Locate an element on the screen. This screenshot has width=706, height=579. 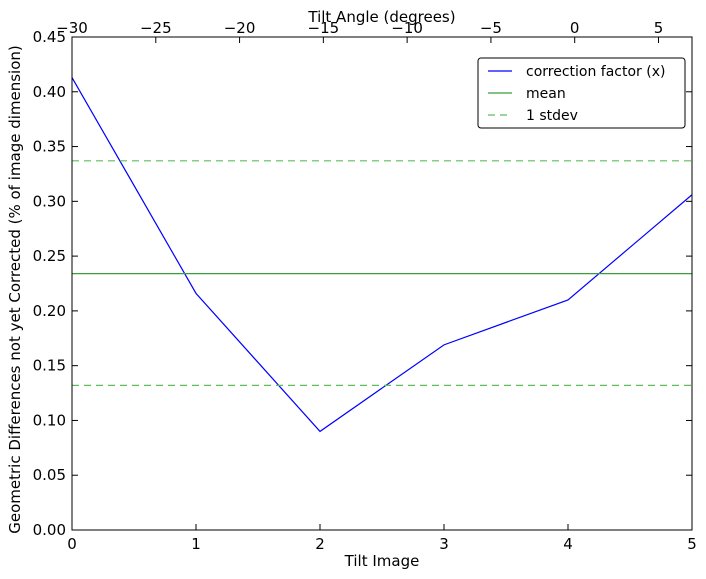
y-tick-label: 0.25 is located at coordinates (49, 256).